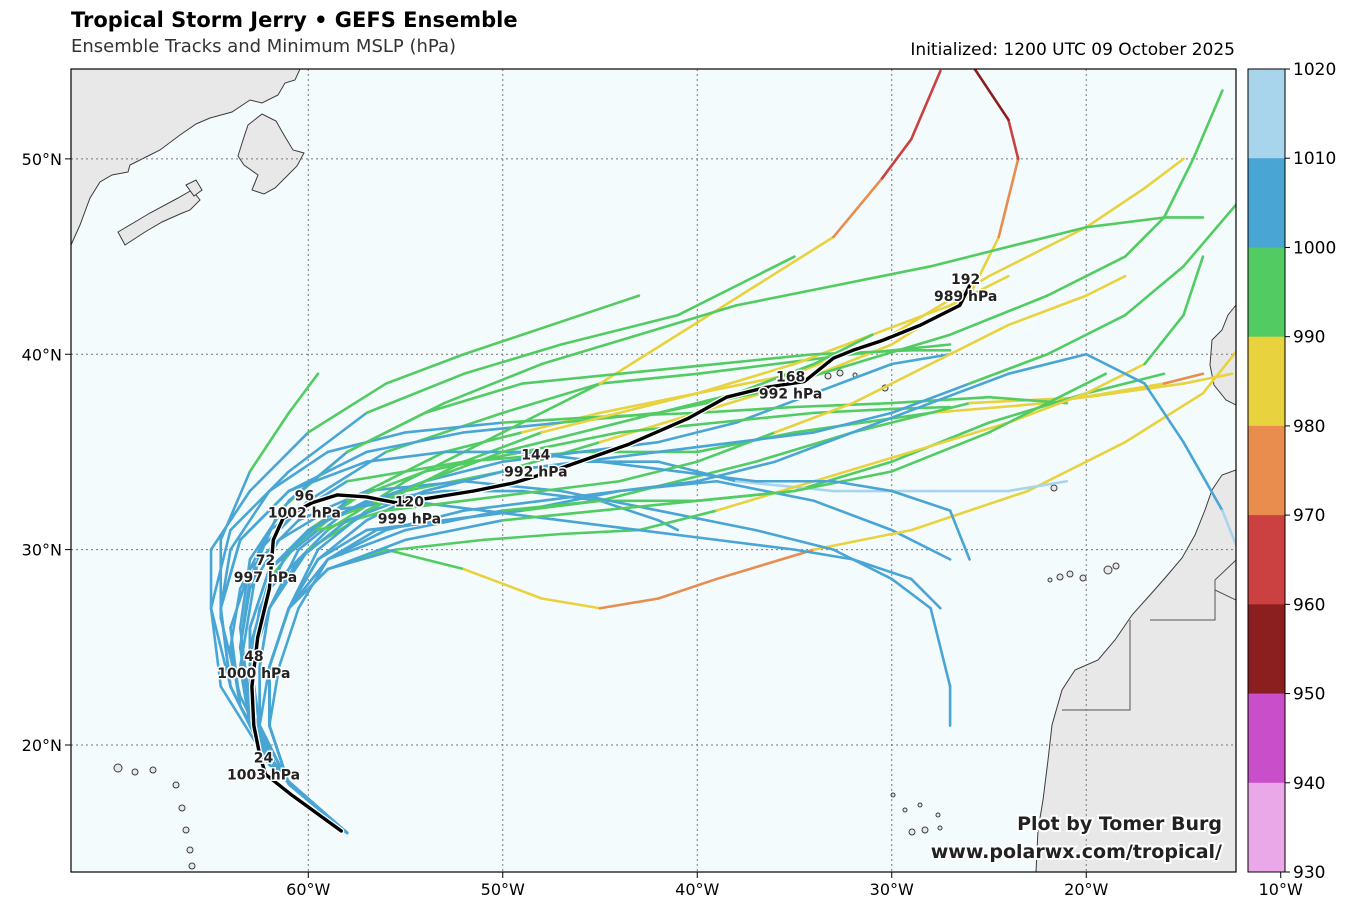  What do you see at coordinates (263, 776) in the screenshot?
I see `pressure-label: 1003 hPa` at bounding box center [263, 776].